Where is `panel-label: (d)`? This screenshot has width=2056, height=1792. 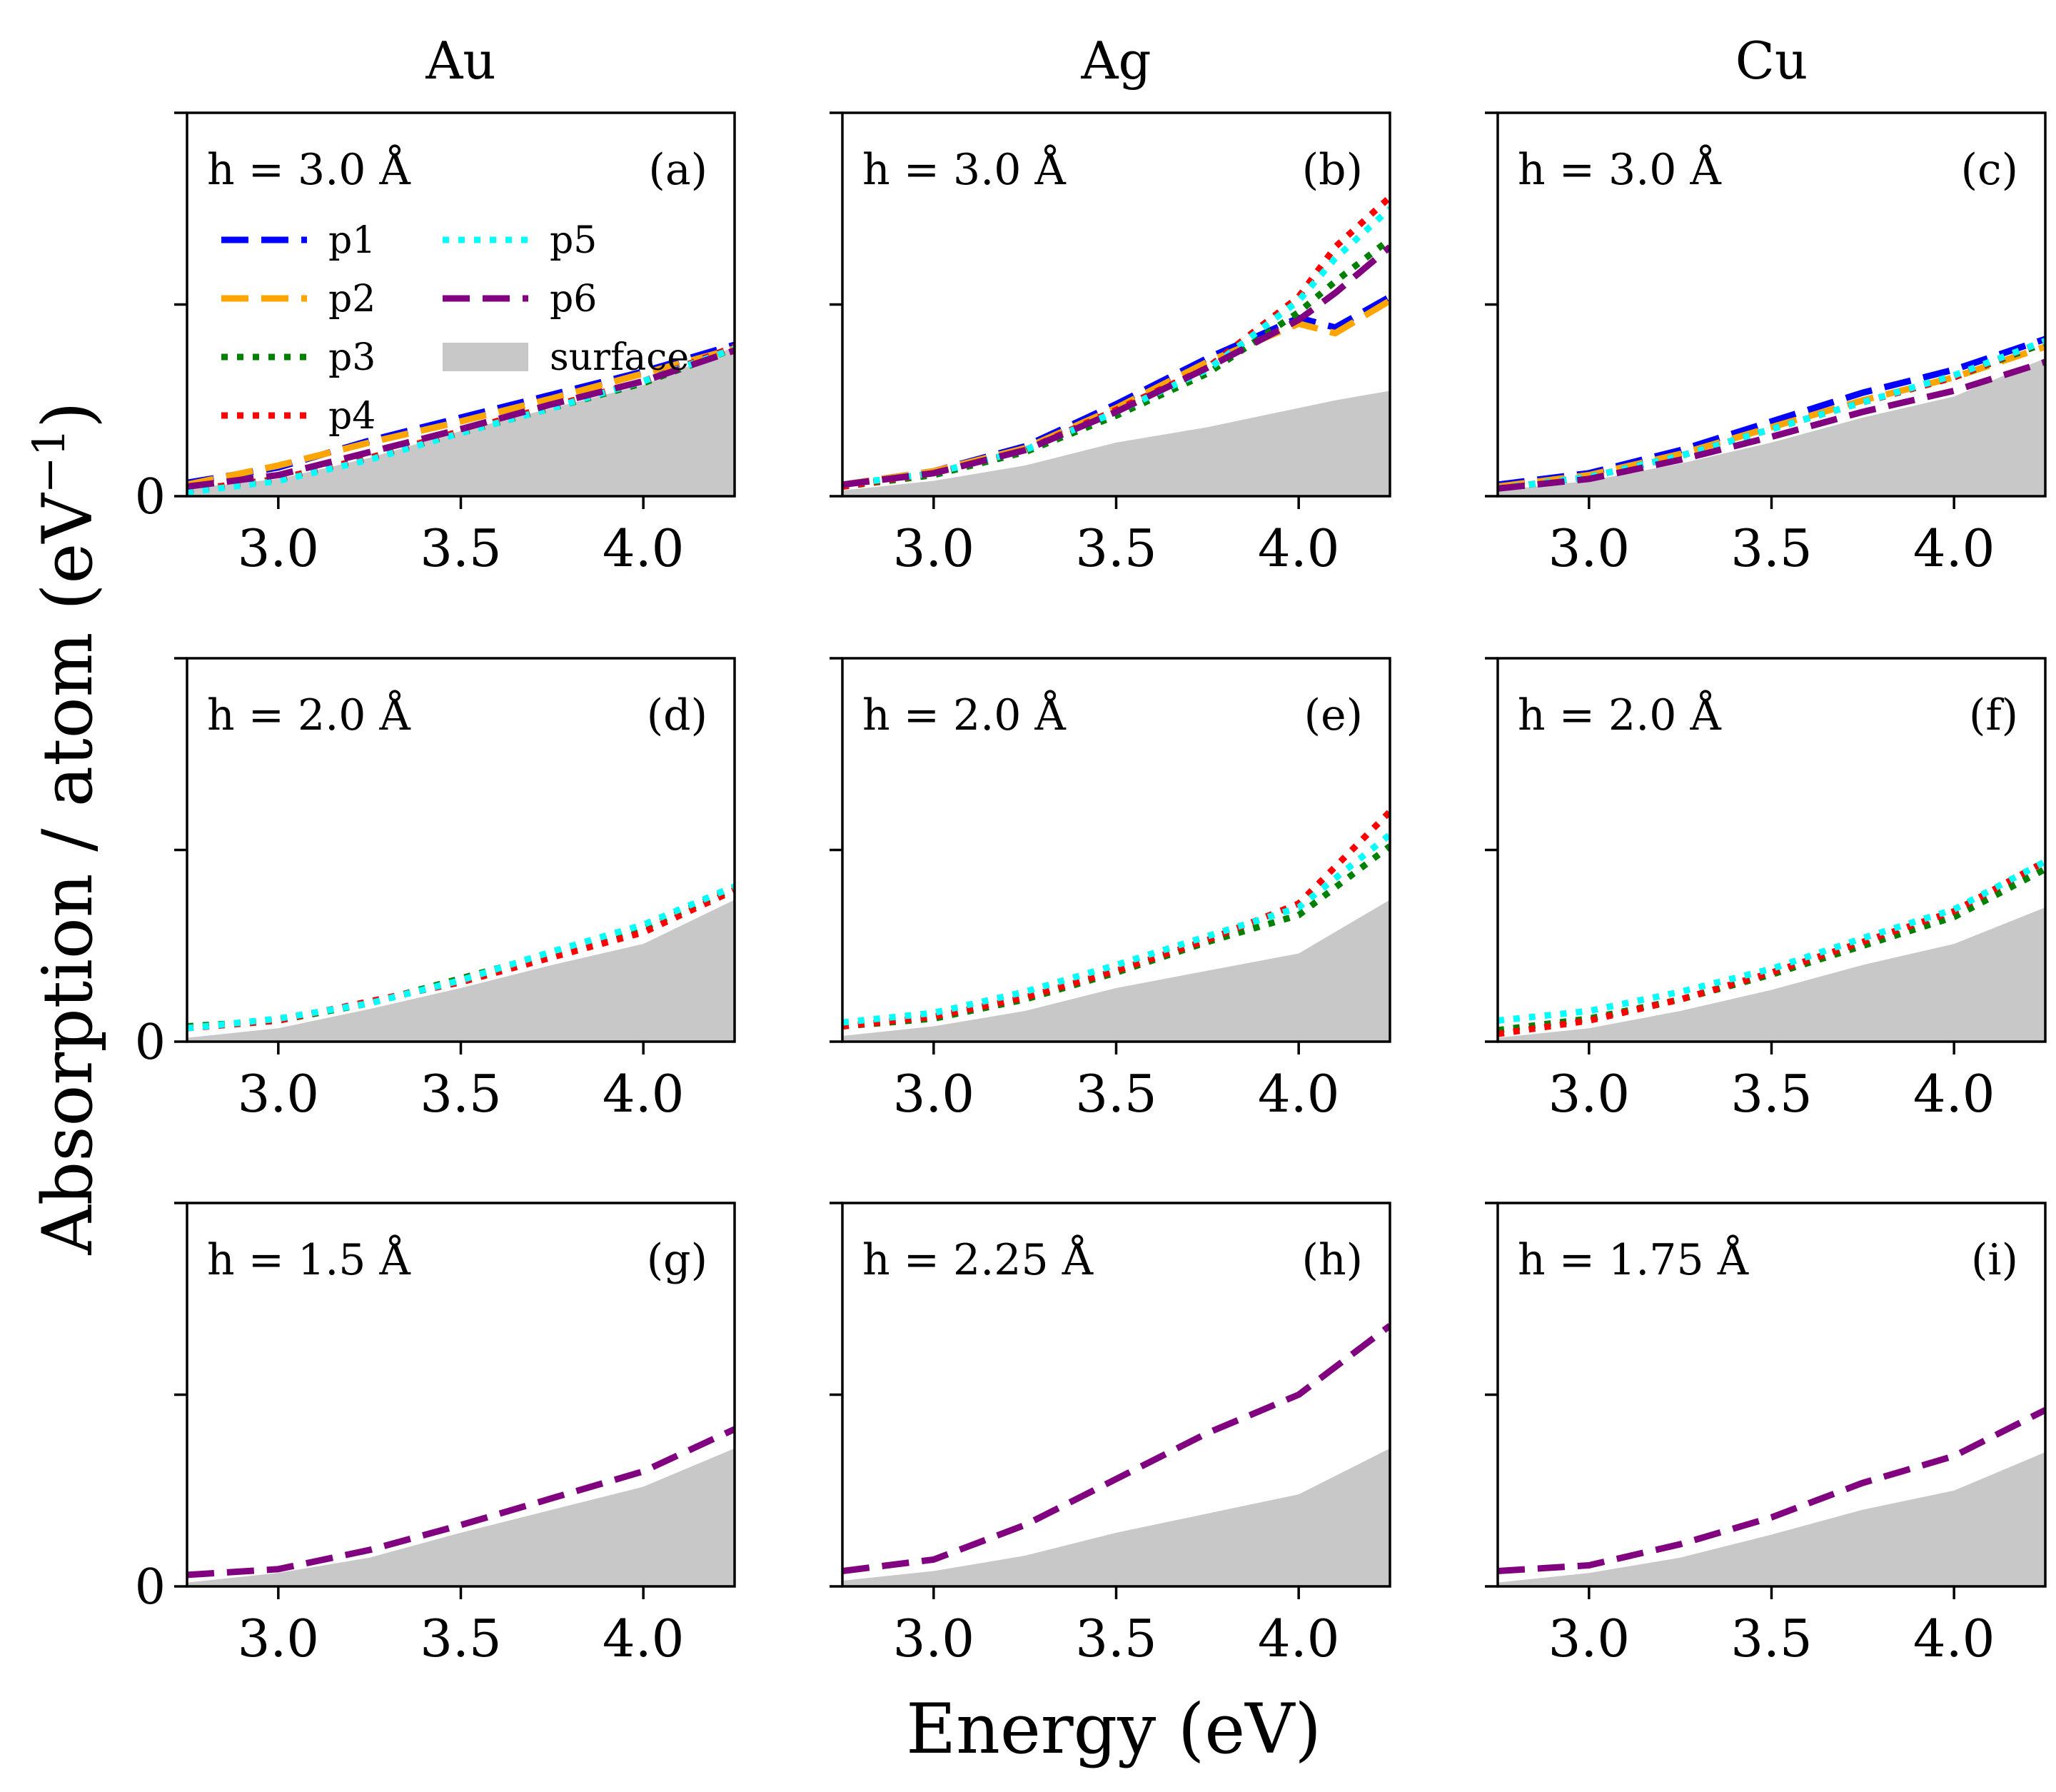
panel-label: (d) is located at coordinates (677, 715).